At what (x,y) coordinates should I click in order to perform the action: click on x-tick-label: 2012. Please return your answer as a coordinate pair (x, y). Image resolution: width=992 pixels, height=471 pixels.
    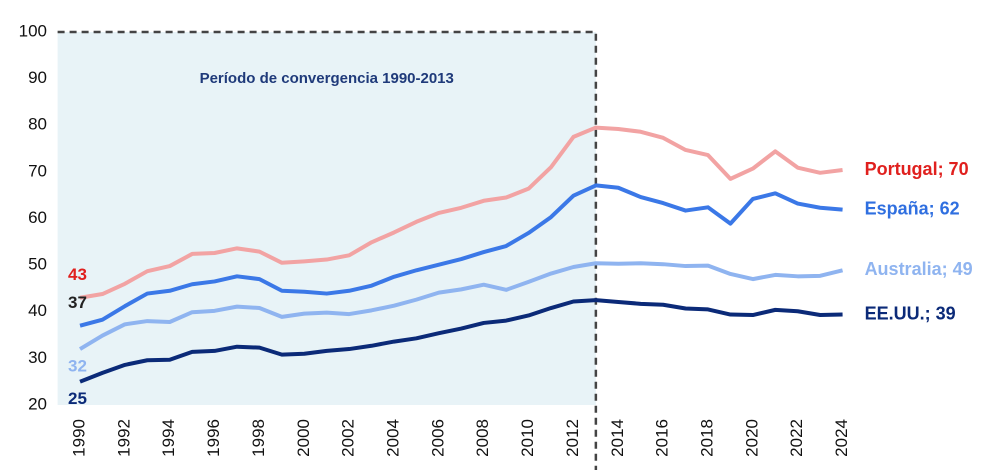
    Looking at the image, I should click on (572, 438).